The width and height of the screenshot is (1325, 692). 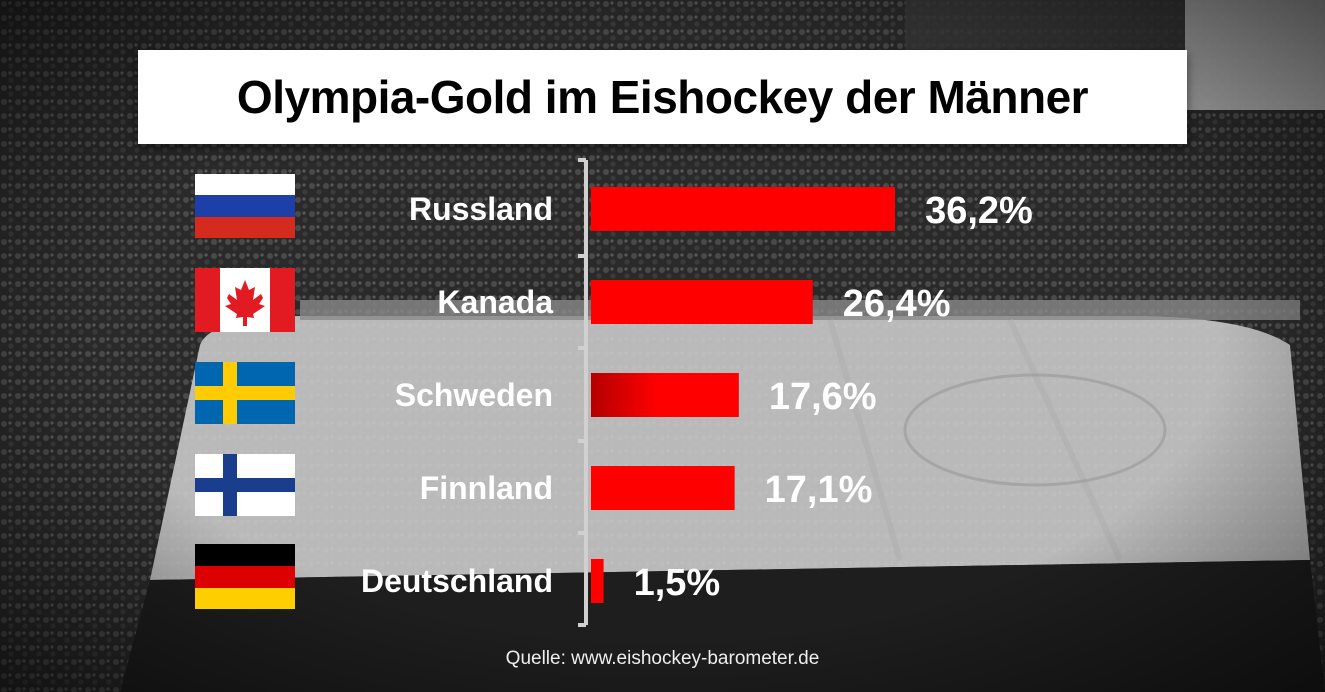 What do you see at coordinates (979, 211) in the screenshot?
I see `value-label-russland: 36,2%` at bounding box center [979, 211].